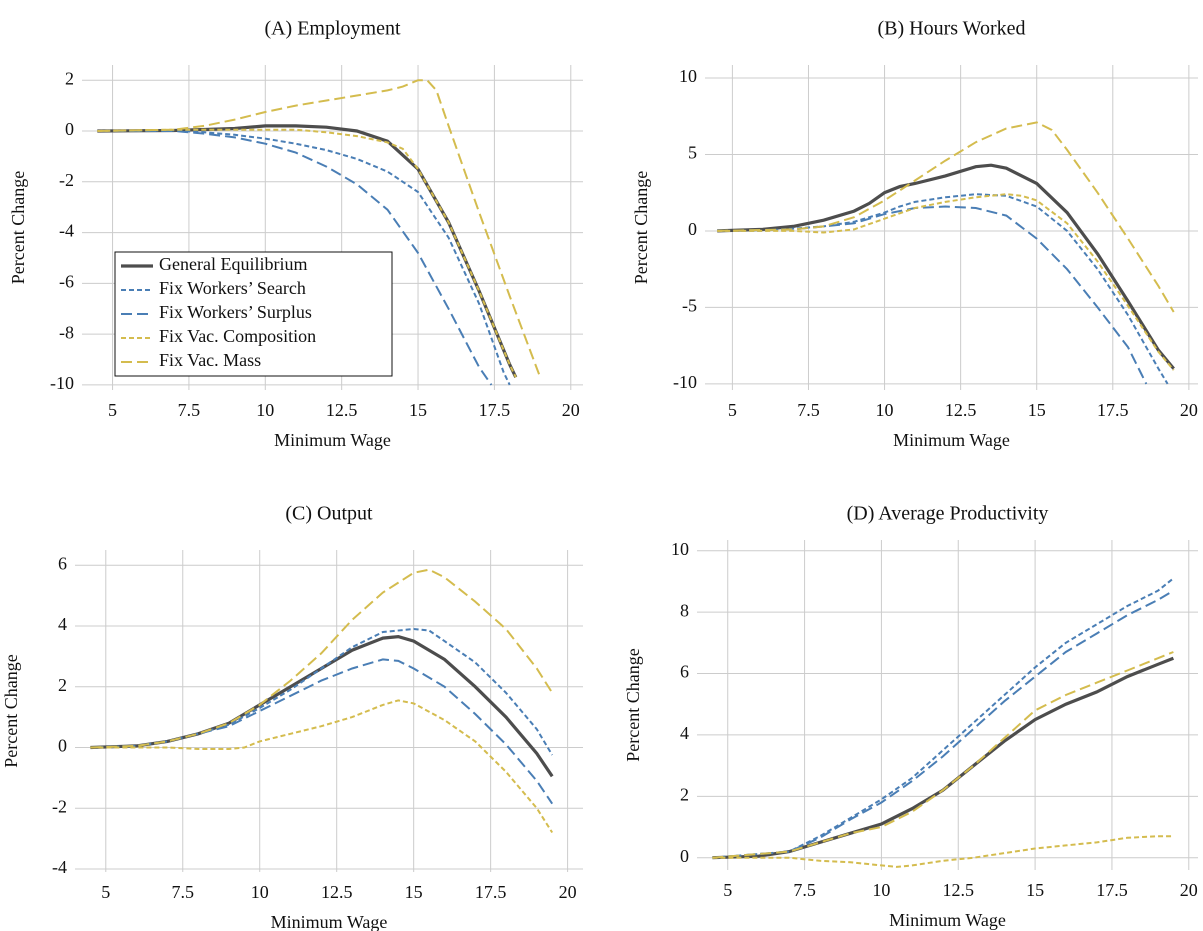 Image resolution: width=1203 pixels, height=931 pixels. What do you see at coordinates (237, 336) in the screenshot?
I see `legend-label: Fix Vac. Composition` at bounding box center [237, 336].